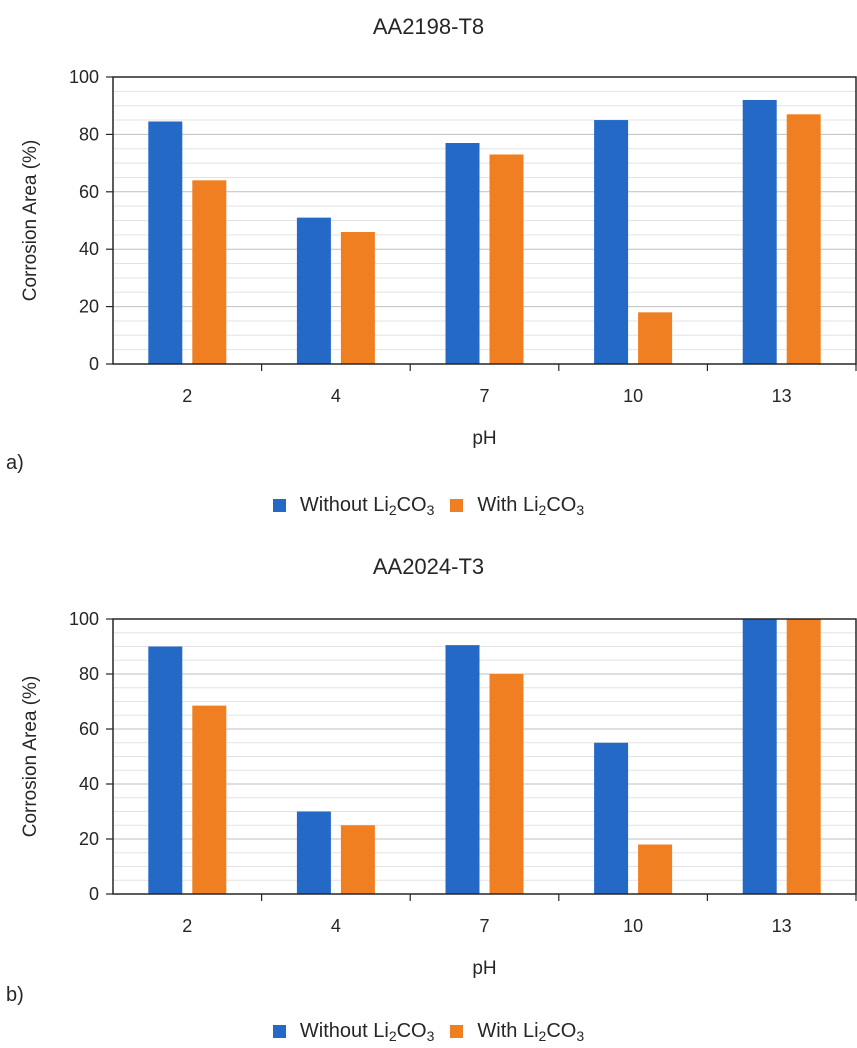 The image size is (857, 1048). What do you see at coordinates (15, 995) in the screenshot?
I see `panel-label: b)` at bounding box center [15, 995].